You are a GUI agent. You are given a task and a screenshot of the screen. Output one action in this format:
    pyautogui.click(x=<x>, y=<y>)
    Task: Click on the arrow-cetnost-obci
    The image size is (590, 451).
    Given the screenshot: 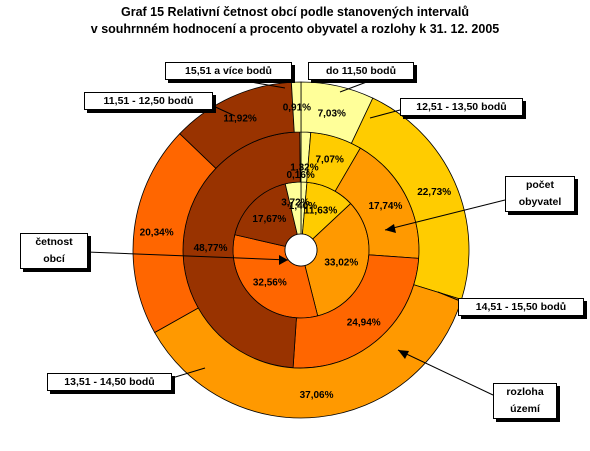 What is the action you would take?
    pyautogui.click(x=187, y=256)
    